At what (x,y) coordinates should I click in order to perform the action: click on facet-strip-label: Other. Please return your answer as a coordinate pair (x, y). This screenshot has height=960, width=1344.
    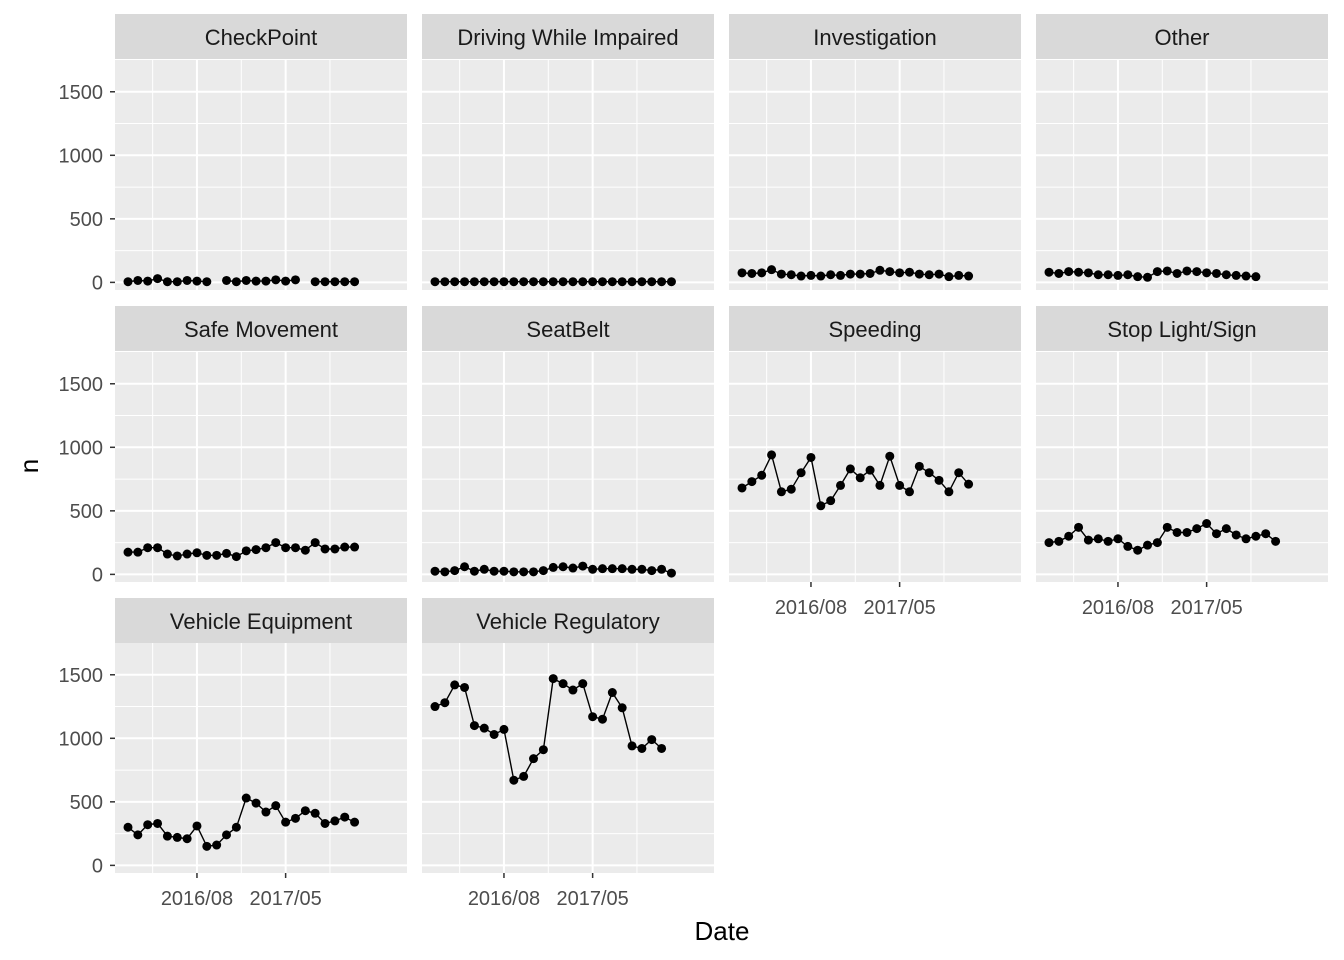
    Looking at the image, I should click on (1181, 37).